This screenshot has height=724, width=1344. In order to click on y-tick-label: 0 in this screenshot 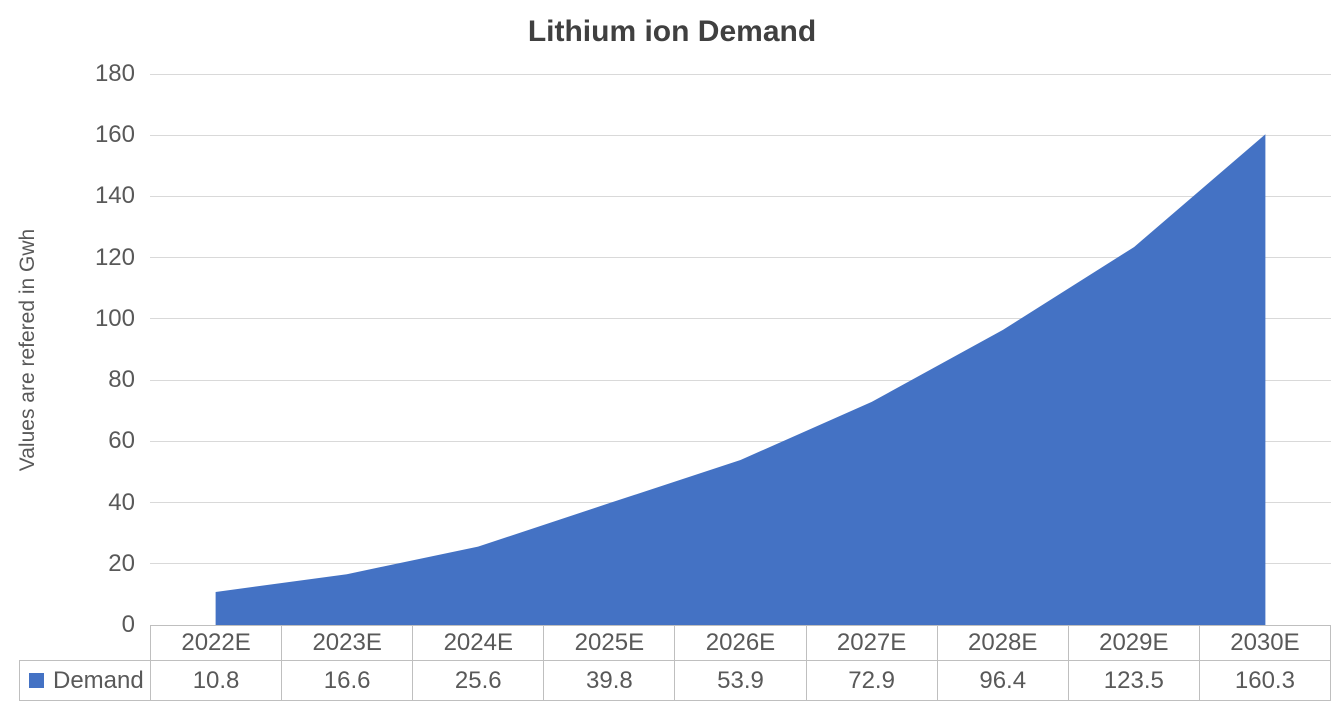, I will do `click(128, 624)`.